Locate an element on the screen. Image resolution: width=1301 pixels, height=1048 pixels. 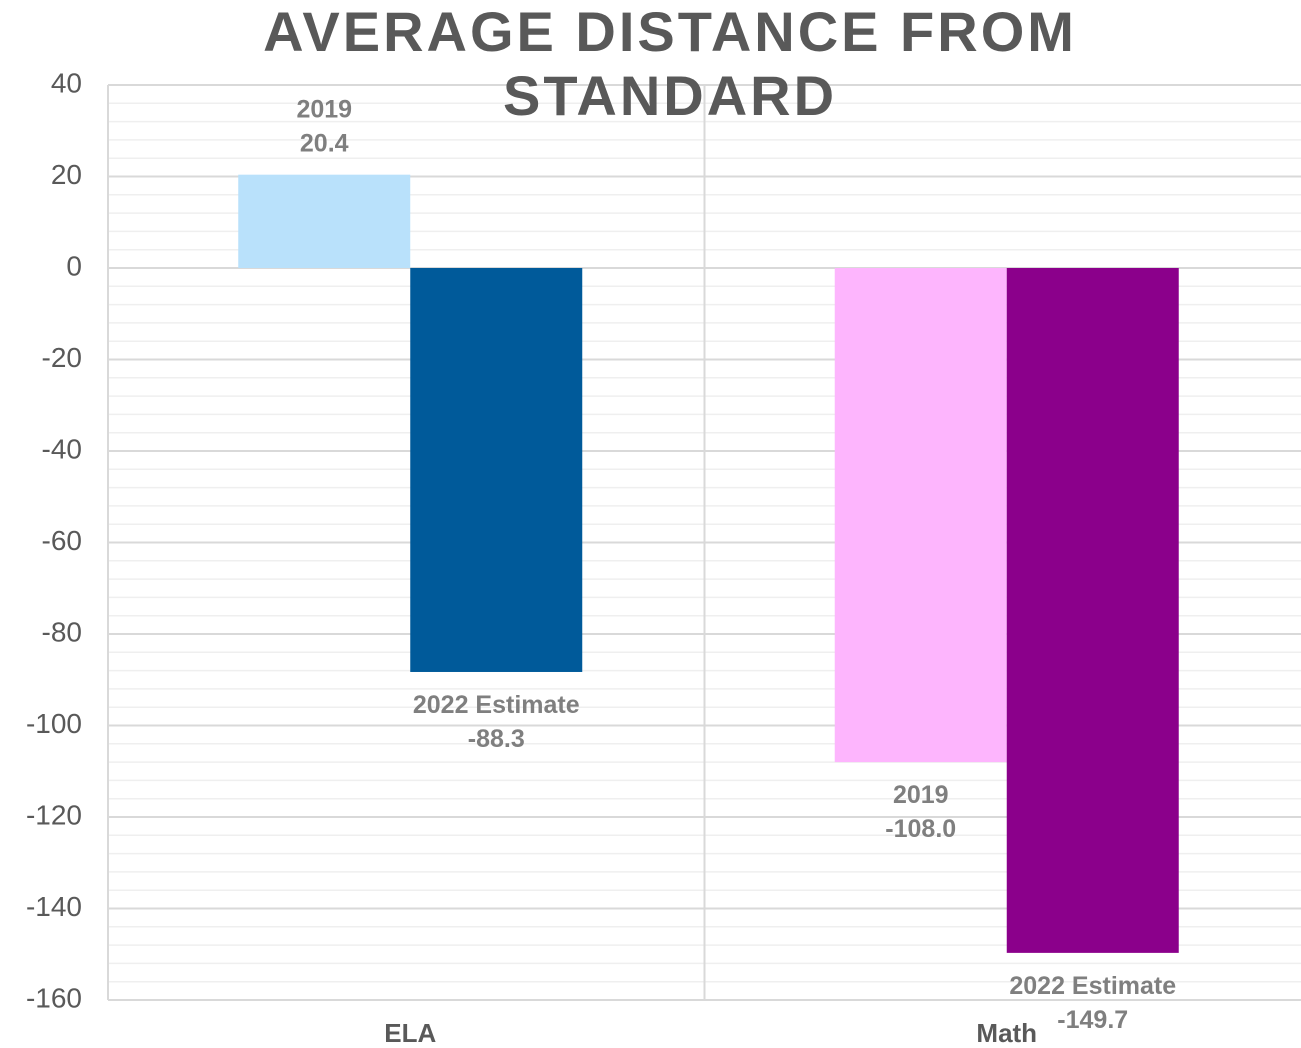
y-tick-label: -120 is located at coordinates (54, 814).